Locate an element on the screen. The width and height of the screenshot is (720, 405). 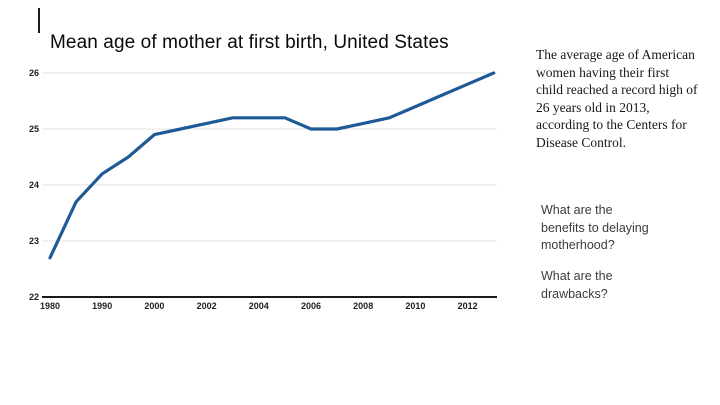
x-tick-label: 2006 is located at coordinates (311, 306).